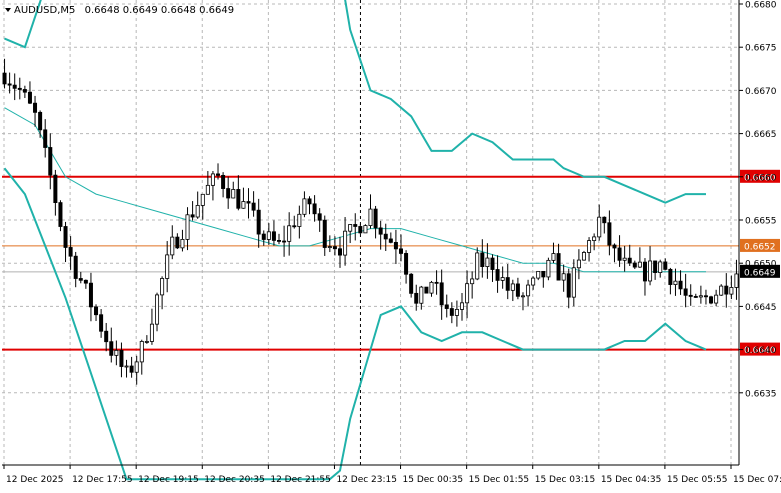  I want to click on symbol-label: AUDUSD,M5, so click(44, 10).